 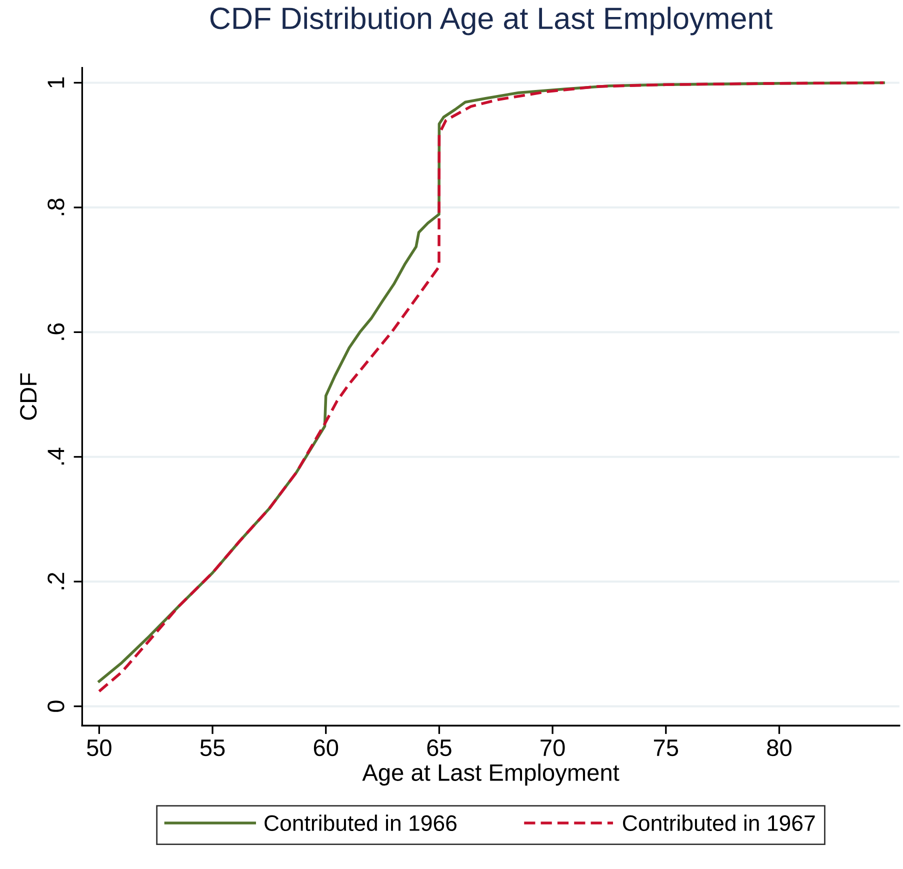 I want to click on x-tick-label: 75, so click(x=666, y=748).